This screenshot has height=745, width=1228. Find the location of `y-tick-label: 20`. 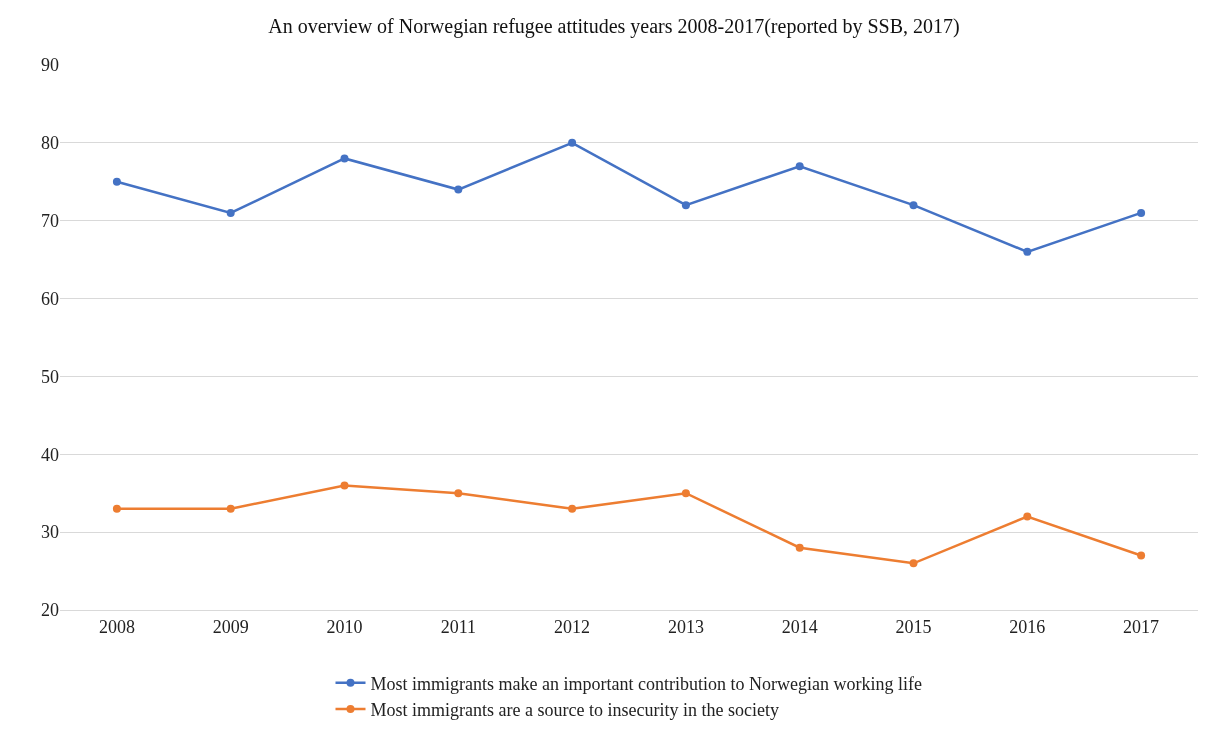

y-tick-label: 20 is located at coordinates (50, 610).